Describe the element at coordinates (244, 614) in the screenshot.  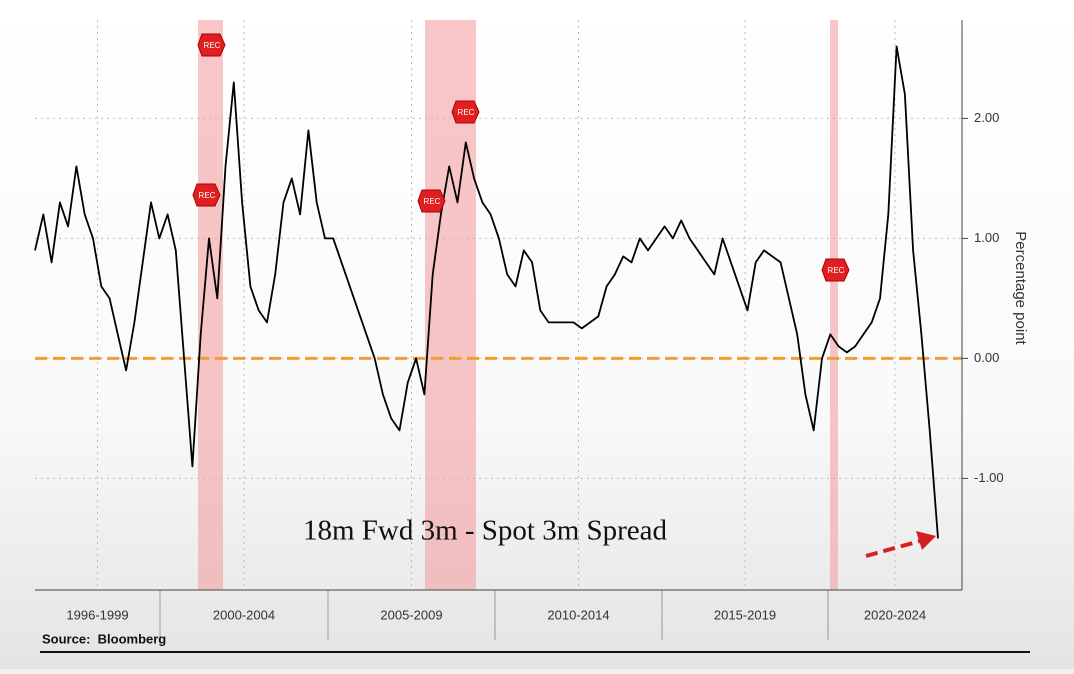
I see `x-period-label: 2000-2004` at that location.